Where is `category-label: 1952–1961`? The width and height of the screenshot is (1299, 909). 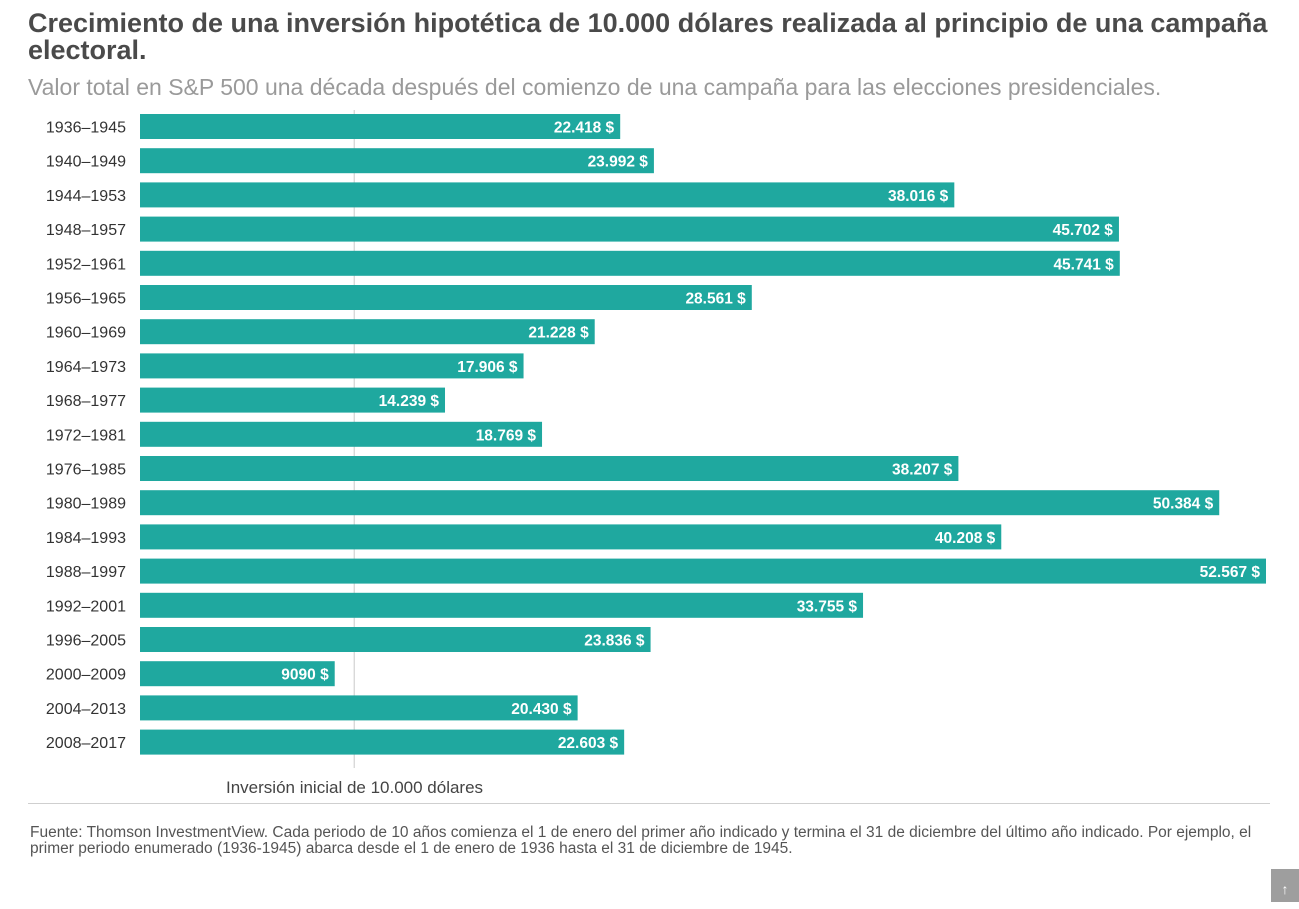 category-label: 1952–1961 is located at coordinates (86, 264).